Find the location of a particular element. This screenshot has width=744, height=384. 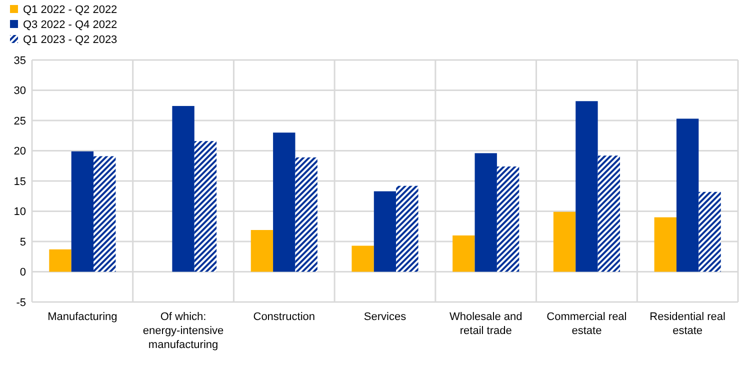

y-tick-label: 35 is located at coordinates (20, 60).